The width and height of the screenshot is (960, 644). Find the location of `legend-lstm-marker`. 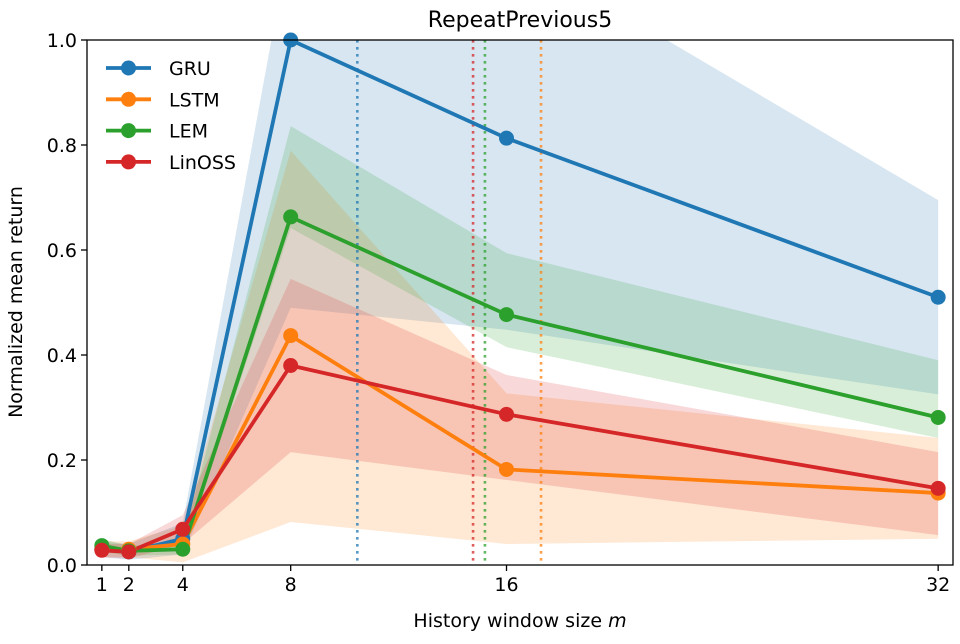

legend-lstm-marker is located at coordinates (128, 99).